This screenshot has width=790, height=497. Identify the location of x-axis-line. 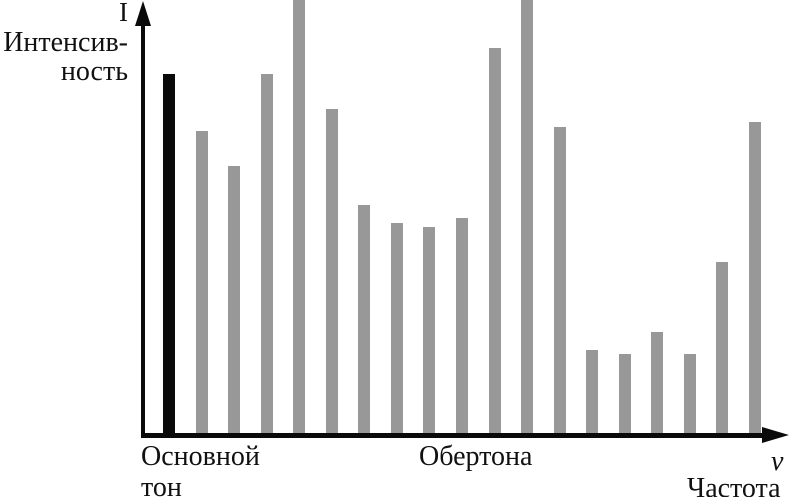
(453, 435).